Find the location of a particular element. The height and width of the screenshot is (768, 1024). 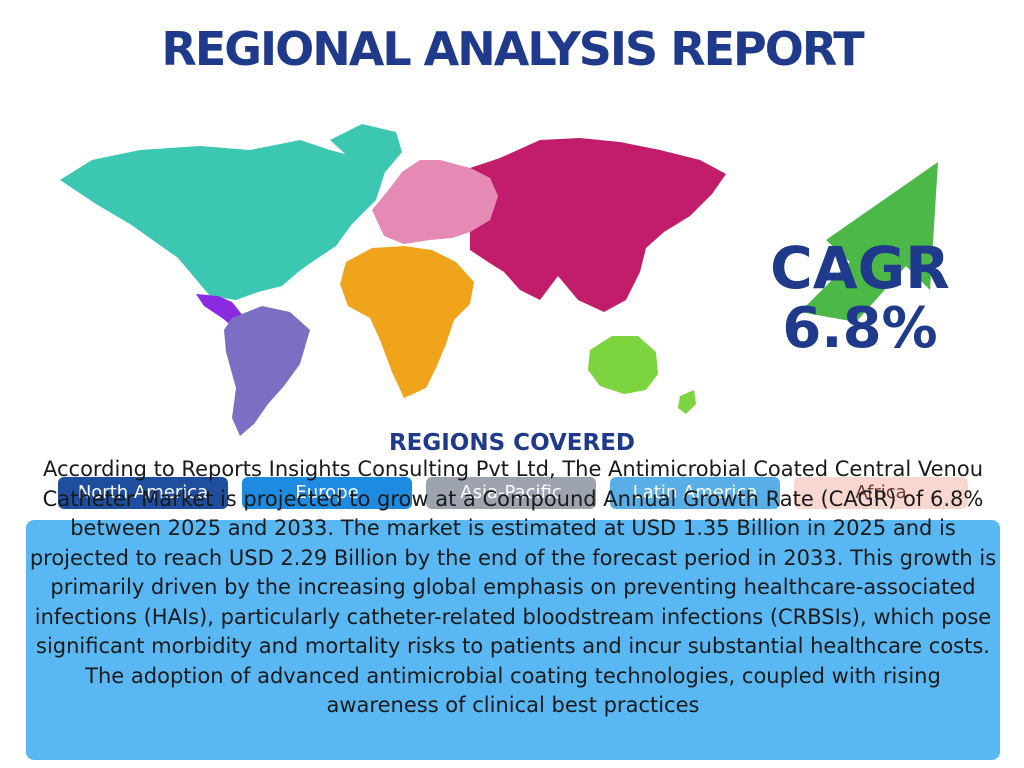

africa-region is located at coordinates (407, 322).